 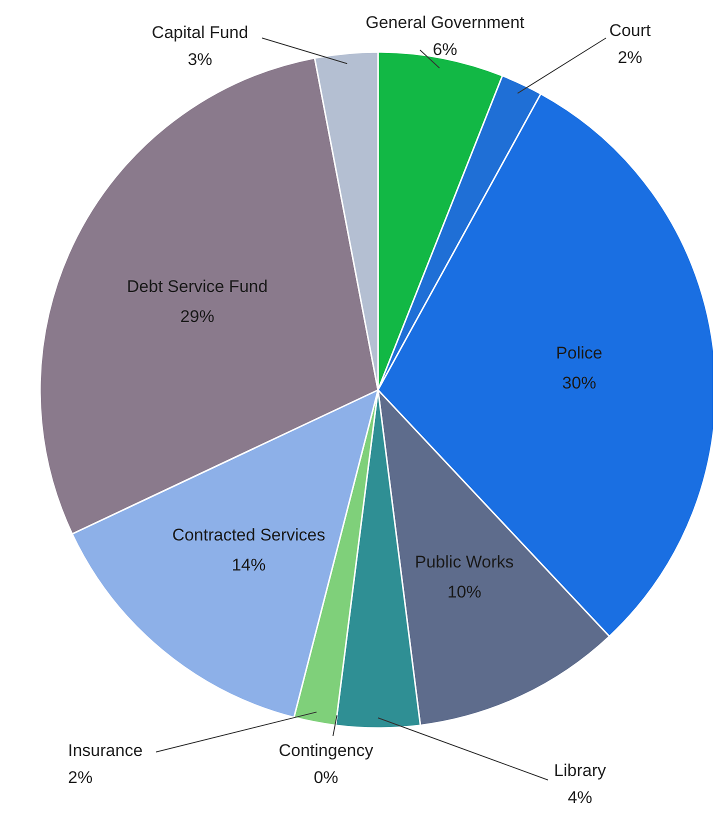 What do you see at coordinates (464, 592) in the screenshot?
I see `data-label: 10%` at bounding box center [464, 592].